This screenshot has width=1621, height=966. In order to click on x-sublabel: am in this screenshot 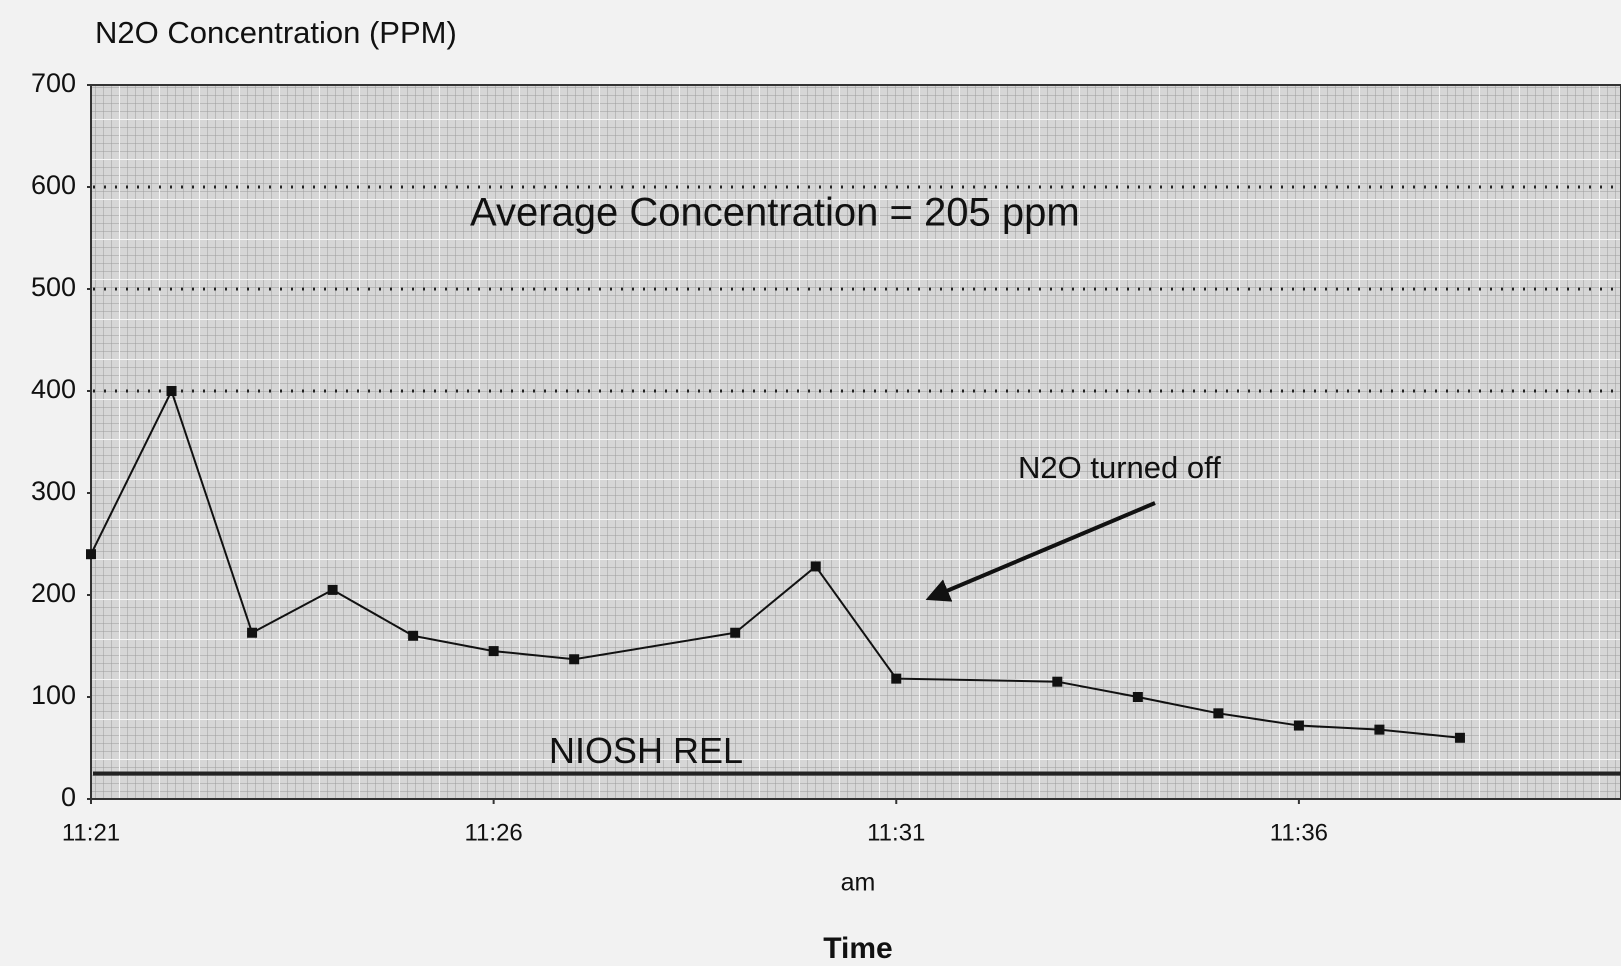, I will do `click(858, 883)`.